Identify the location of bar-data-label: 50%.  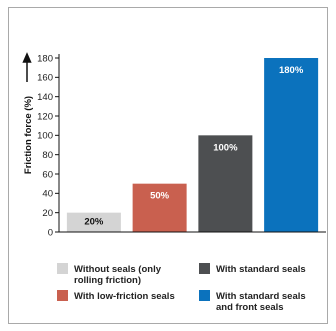
(160, 196).